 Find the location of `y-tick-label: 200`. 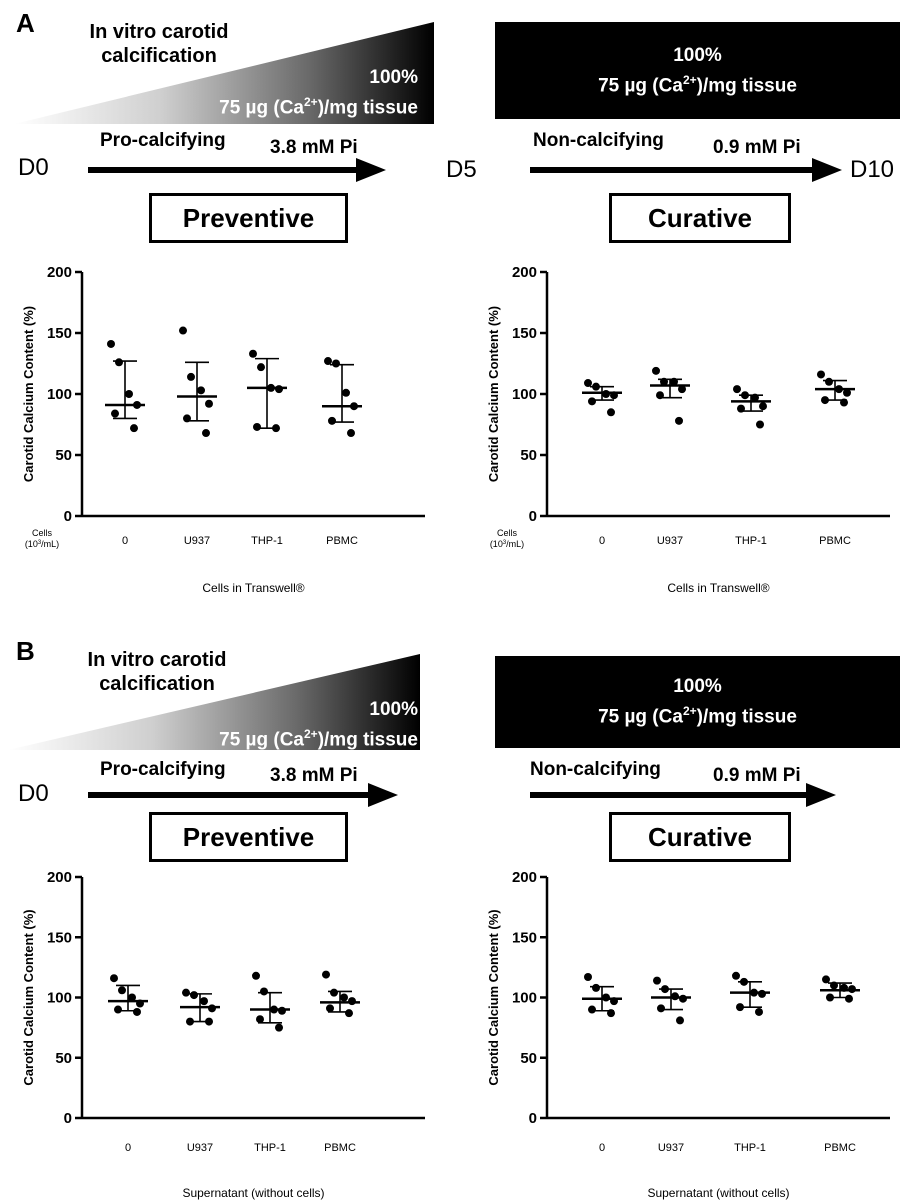

y-tick-label: 200 is located at coordinates (524, 272).